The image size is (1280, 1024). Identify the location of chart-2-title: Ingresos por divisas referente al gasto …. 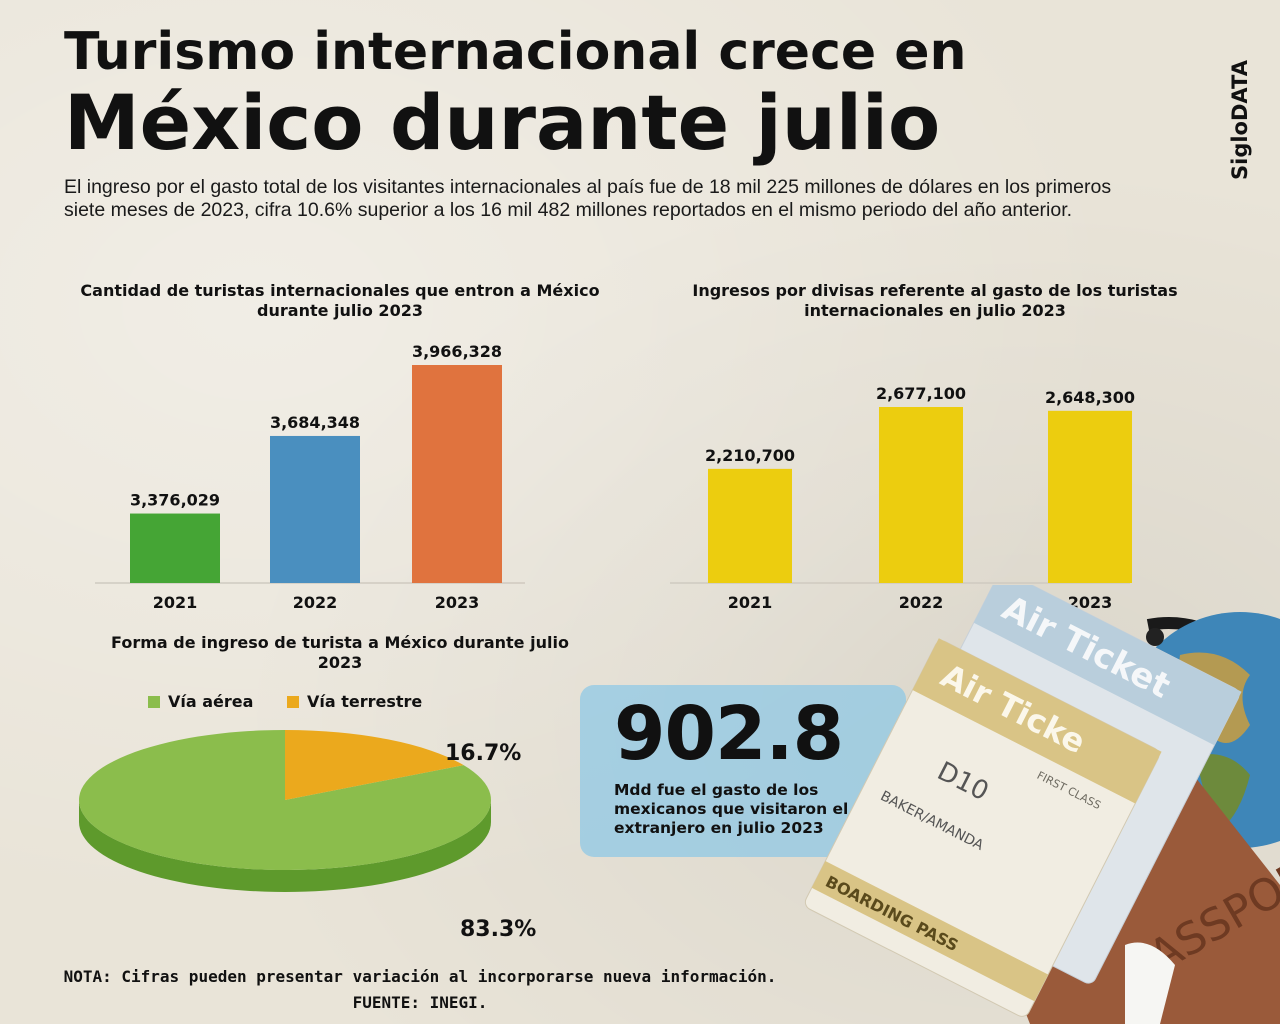
(935, 300).